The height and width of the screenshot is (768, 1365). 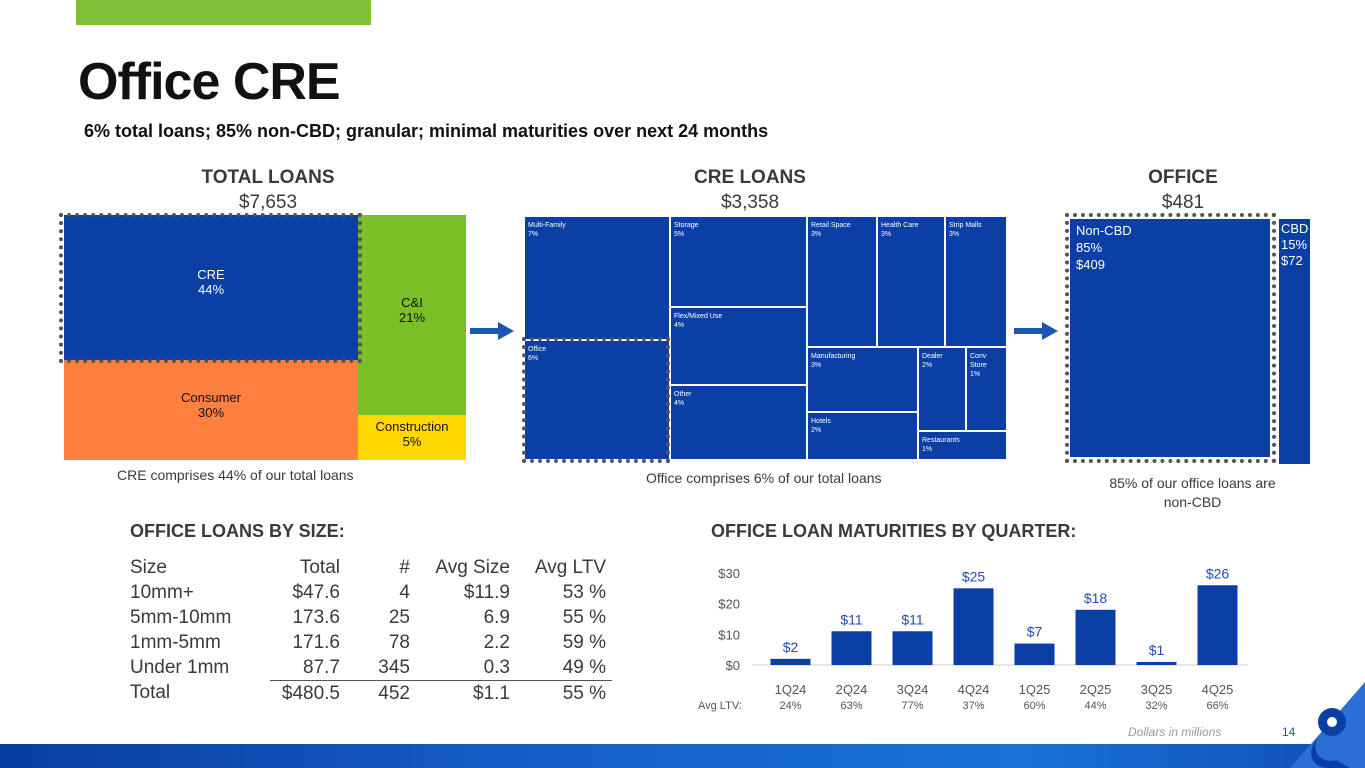 What do you see at coordinates (976, 281) in the screenshot?
I see `cre-segment-strip-malls: Strip Malls 3%` at bounding box center [976, 281].